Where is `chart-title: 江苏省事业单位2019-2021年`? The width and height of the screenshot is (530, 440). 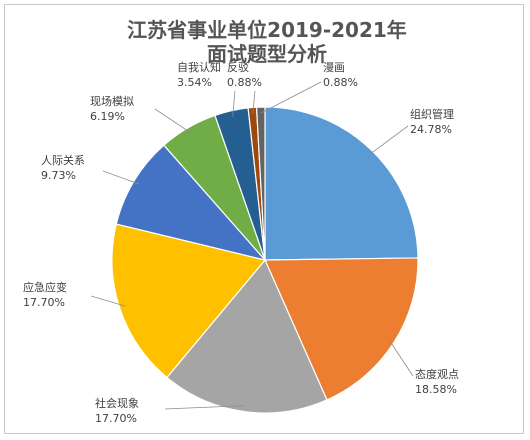 chart-title: 江苏省事业单位2019-2021年 is located at coordinates (267, 30).